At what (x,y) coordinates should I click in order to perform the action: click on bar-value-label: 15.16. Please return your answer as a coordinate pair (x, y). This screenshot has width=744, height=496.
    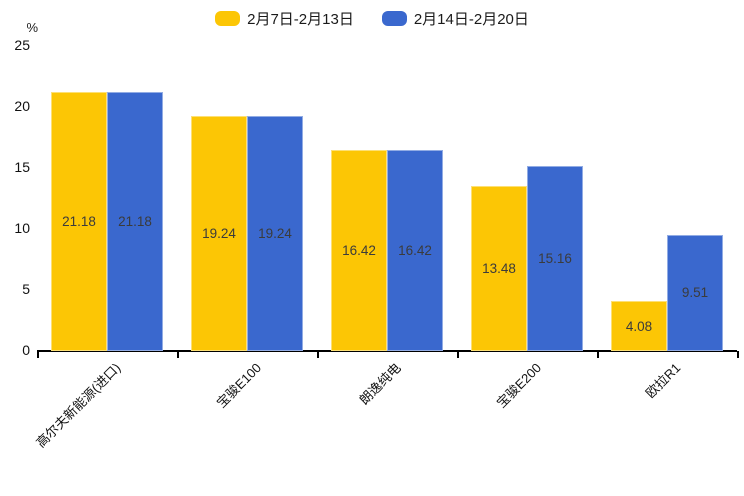
    Looking at the image, I should click on (555, 258).